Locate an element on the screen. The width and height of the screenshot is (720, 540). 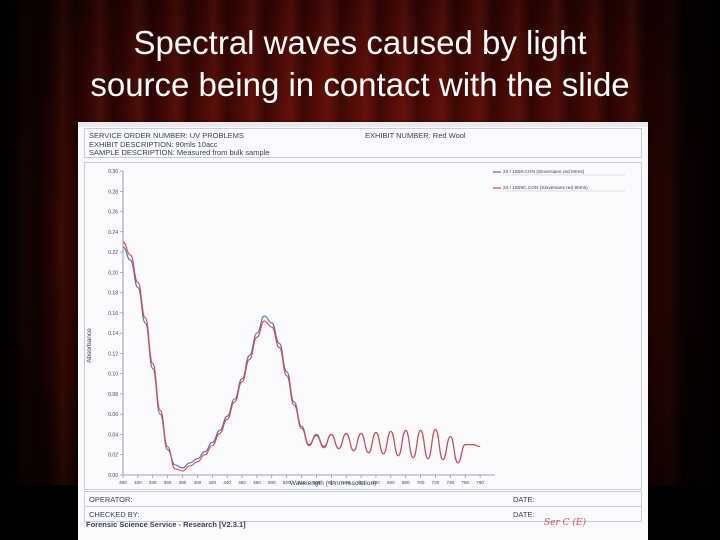
x-tick-label: 400 is located at coordinates (198, 482).